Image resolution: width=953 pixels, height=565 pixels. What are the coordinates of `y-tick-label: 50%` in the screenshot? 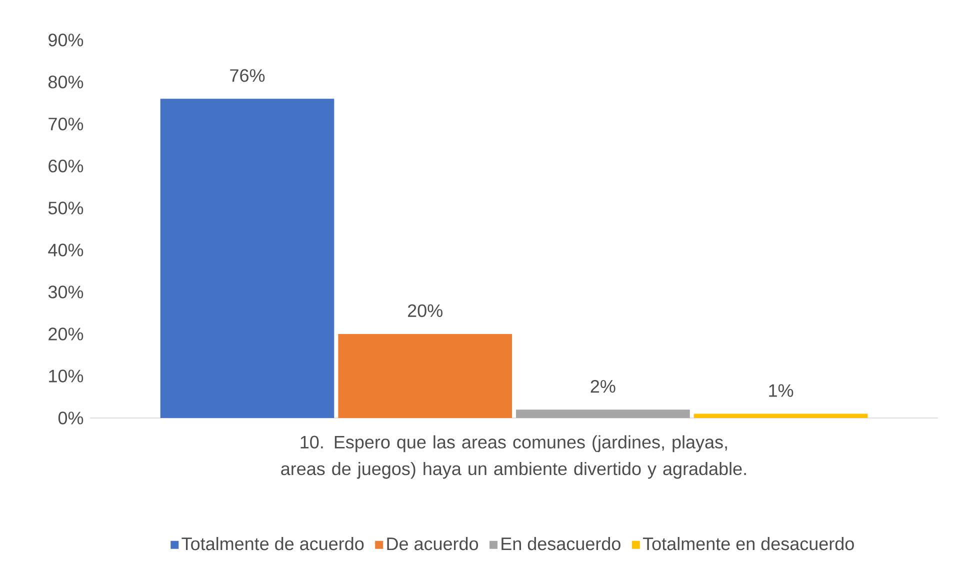 It's located at (66, 208).